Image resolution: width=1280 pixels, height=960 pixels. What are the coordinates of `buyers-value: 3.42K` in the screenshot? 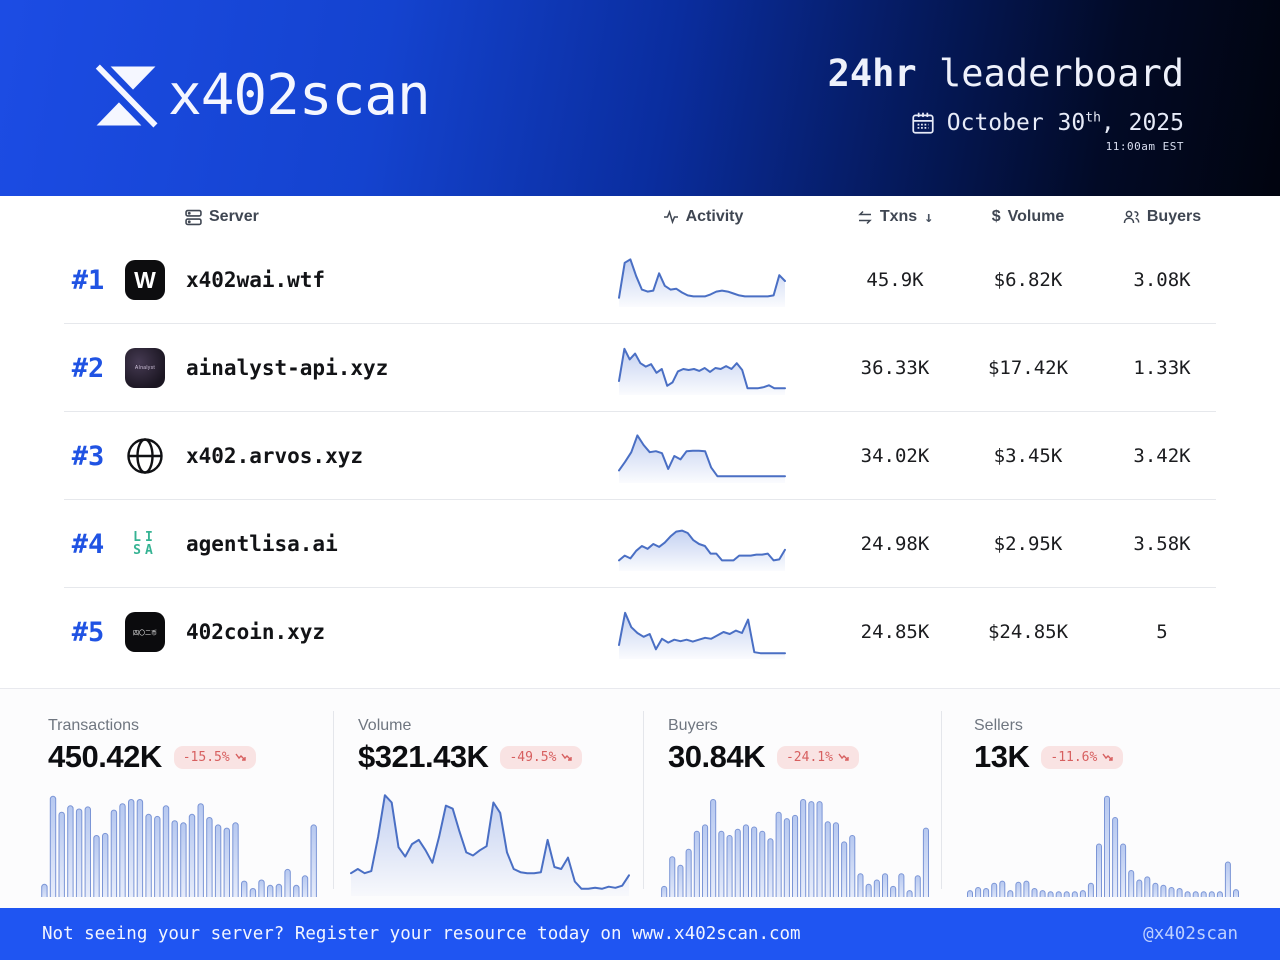 It's located at (1162, 456).